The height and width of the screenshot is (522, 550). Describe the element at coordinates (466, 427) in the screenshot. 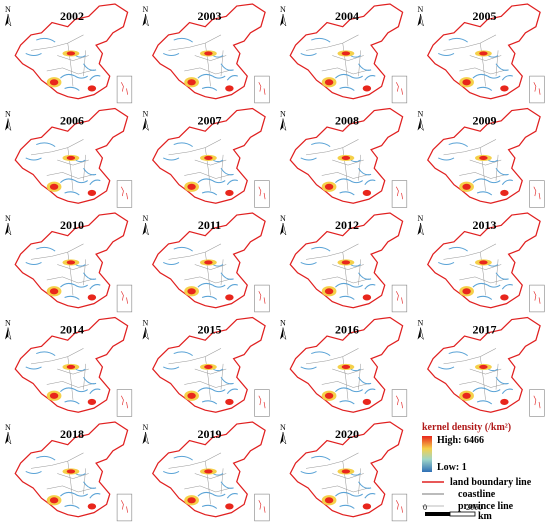

I see `legend-title: kernel density (/km²)` at that location.